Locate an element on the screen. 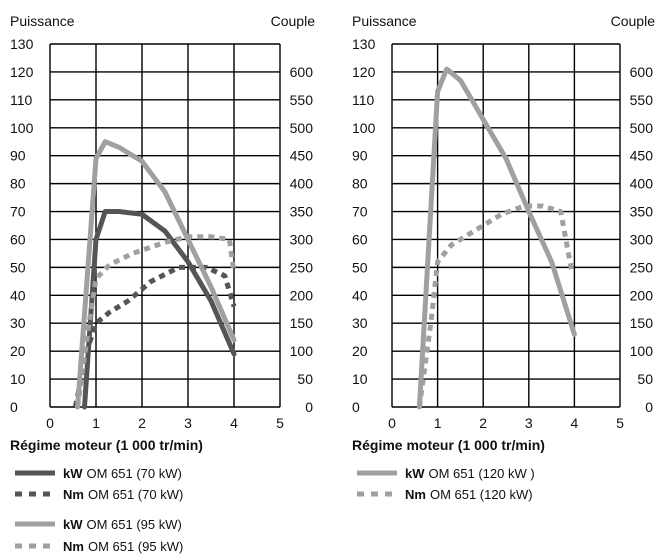 This screenshot has height=559, width=657. legend-entry: kW OM 651 (70 kW) is located at coordinates (122, 473).